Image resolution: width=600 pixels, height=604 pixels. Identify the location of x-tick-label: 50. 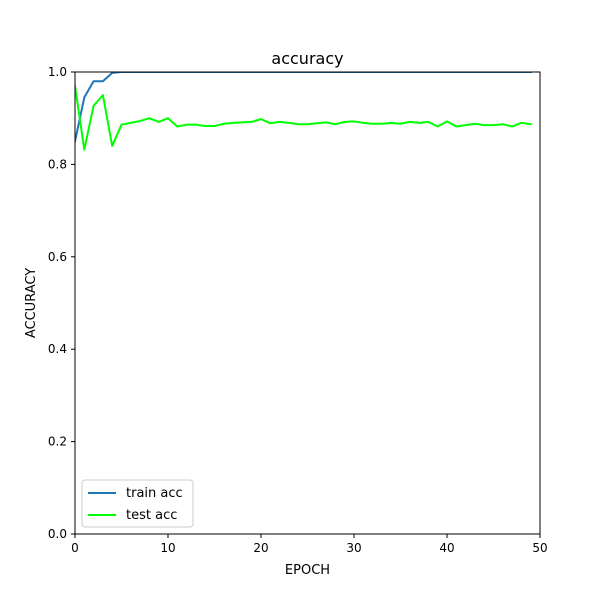
(539, 548).